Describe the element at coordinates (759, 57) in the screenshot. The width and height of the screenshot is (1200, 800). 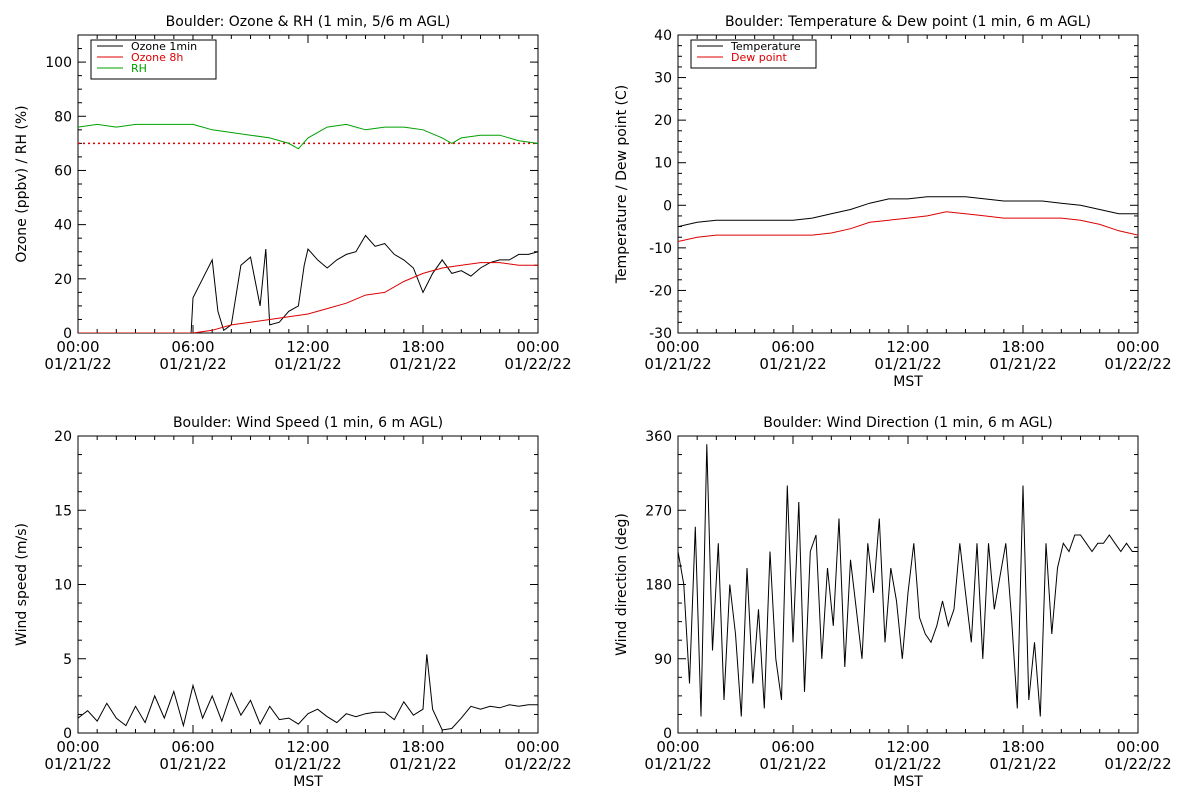
I see `legend-label: Dew point` at that location.